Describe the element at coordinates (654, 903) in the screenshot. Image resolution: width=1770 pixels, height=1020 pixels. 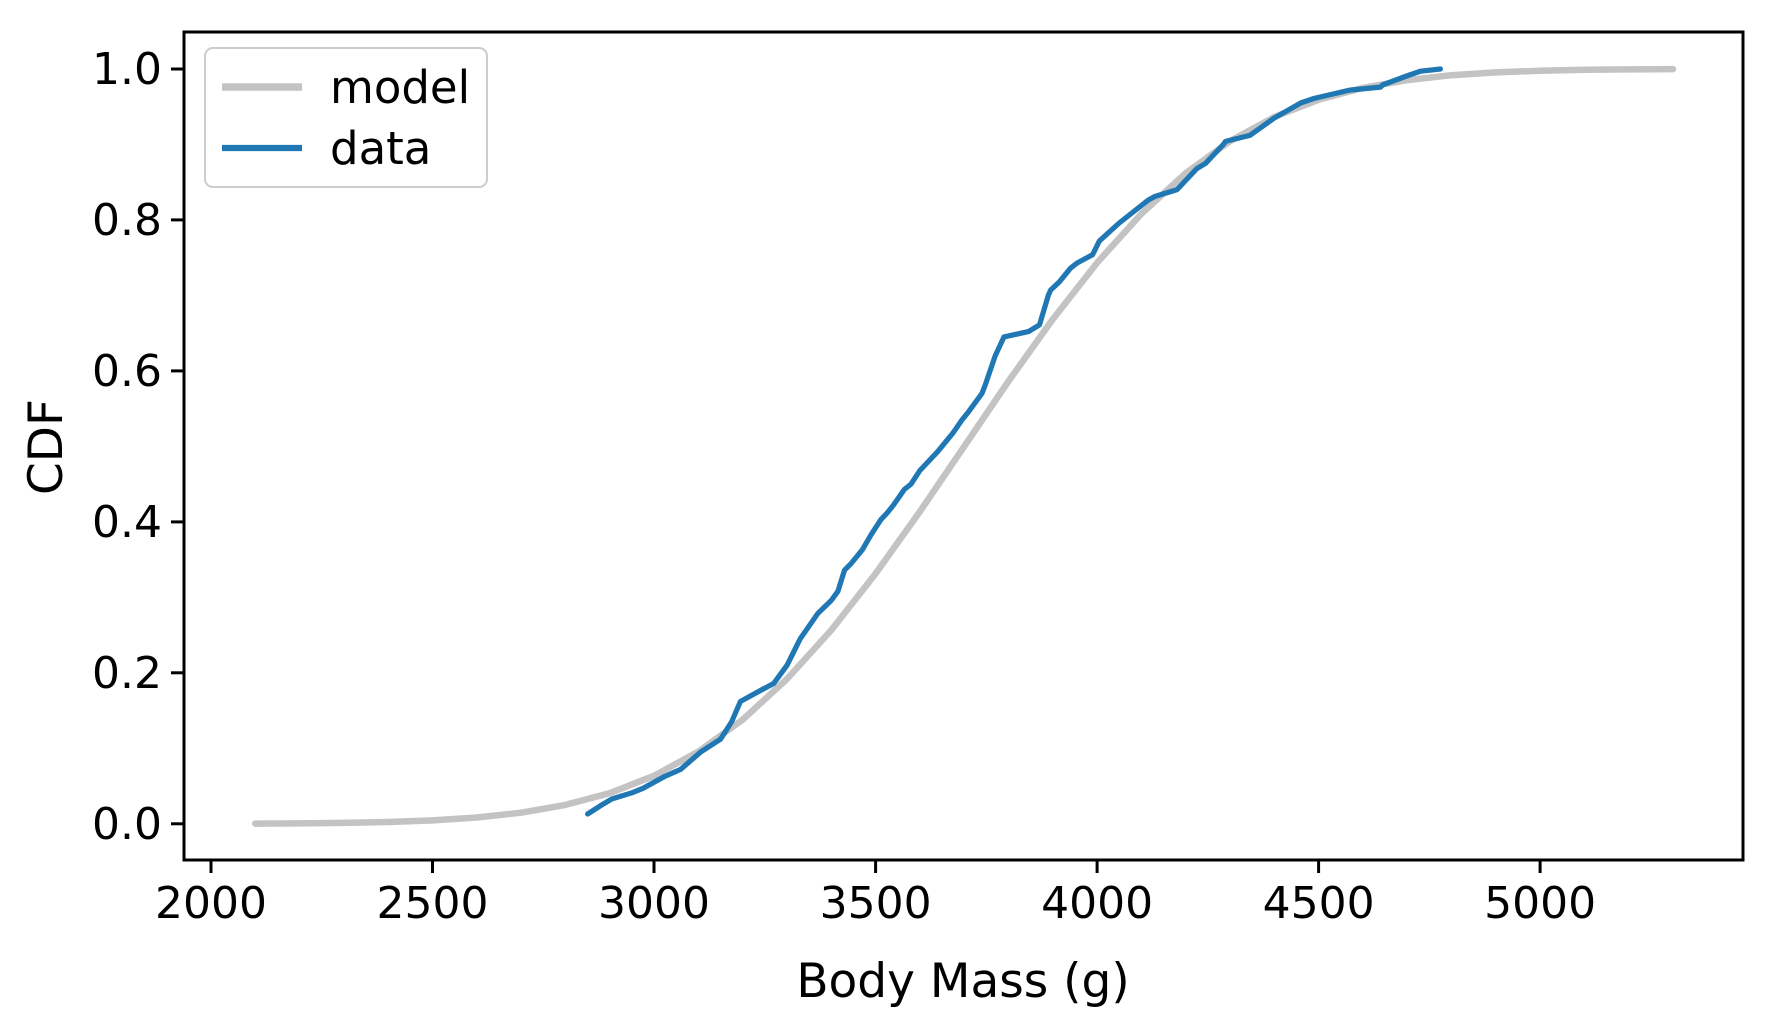
I see `x-tick-label: 3000` at that location.